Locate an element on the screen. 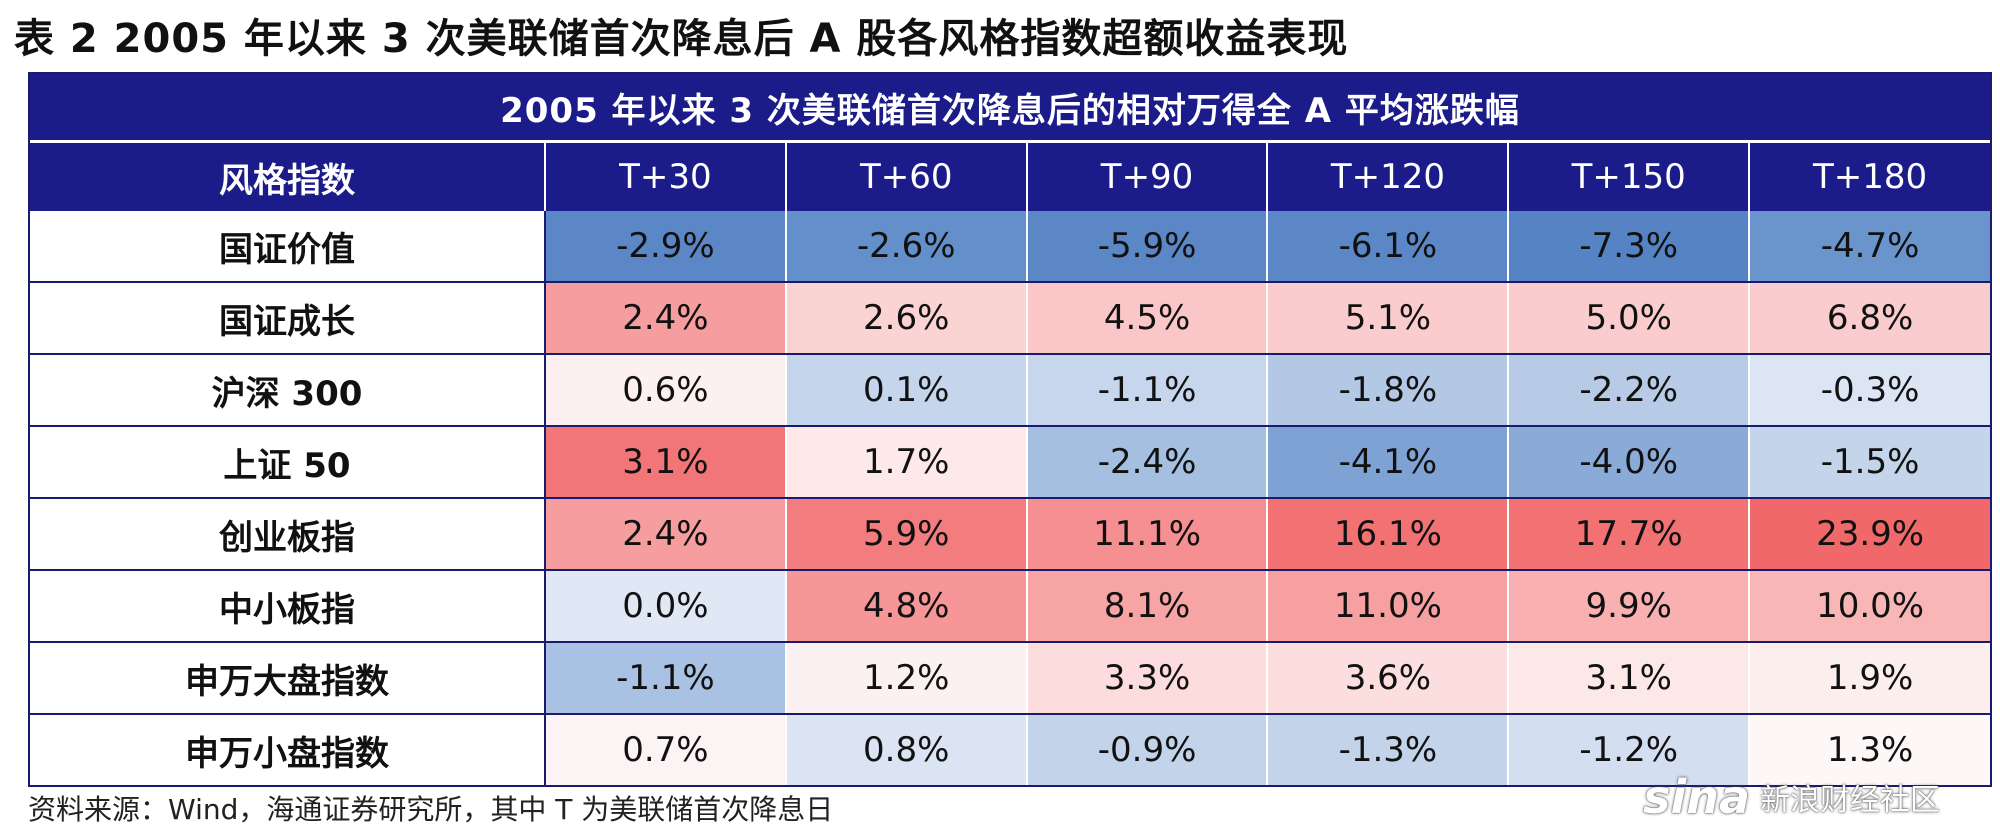 This screenshot has height=831, width=2000. row-label: 申万大盘指数 is located at coordinates (288, 678).